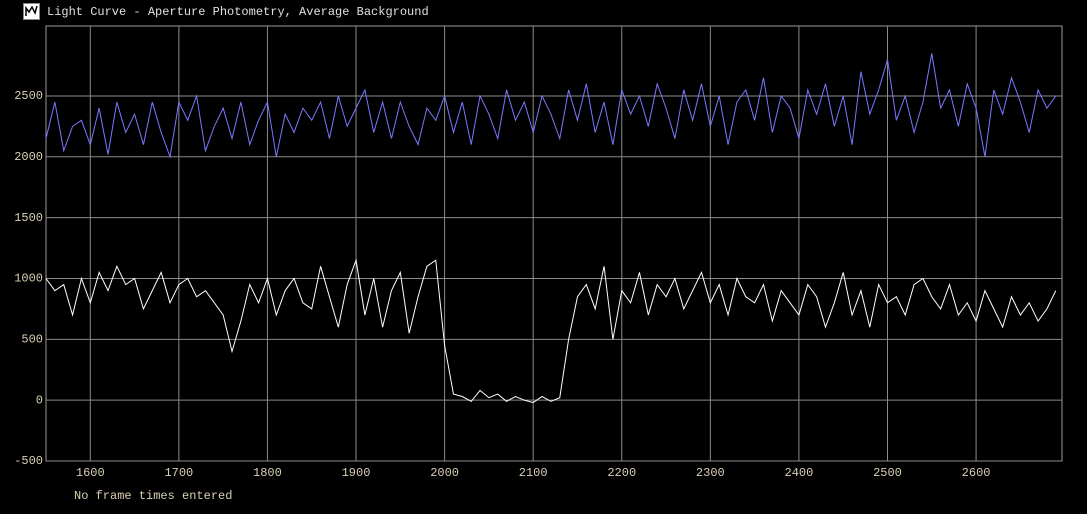  I want to click on x-tick-label: 1900, so click(356, 473).